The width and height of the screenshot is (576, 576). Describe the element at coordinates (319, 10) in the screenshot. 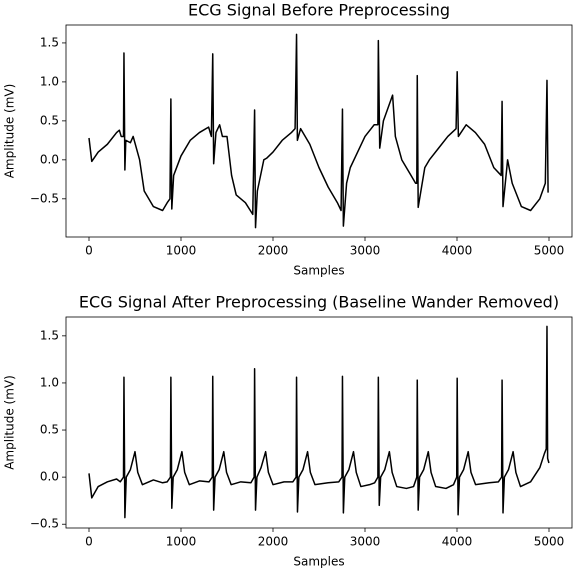

I see `chart-title: ECG Signal Before Preprocessing` at that location.